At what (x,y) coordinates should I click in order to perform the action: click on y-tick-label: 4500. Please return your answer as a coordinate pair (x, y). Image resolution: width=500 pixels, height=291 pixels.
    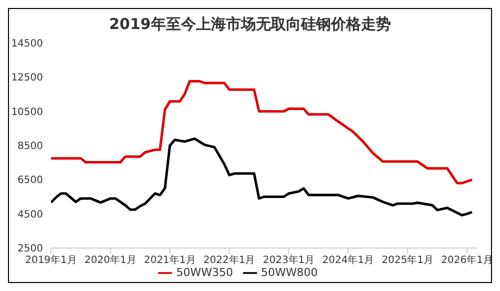
    Looking at the image, I should click on (30, 214).